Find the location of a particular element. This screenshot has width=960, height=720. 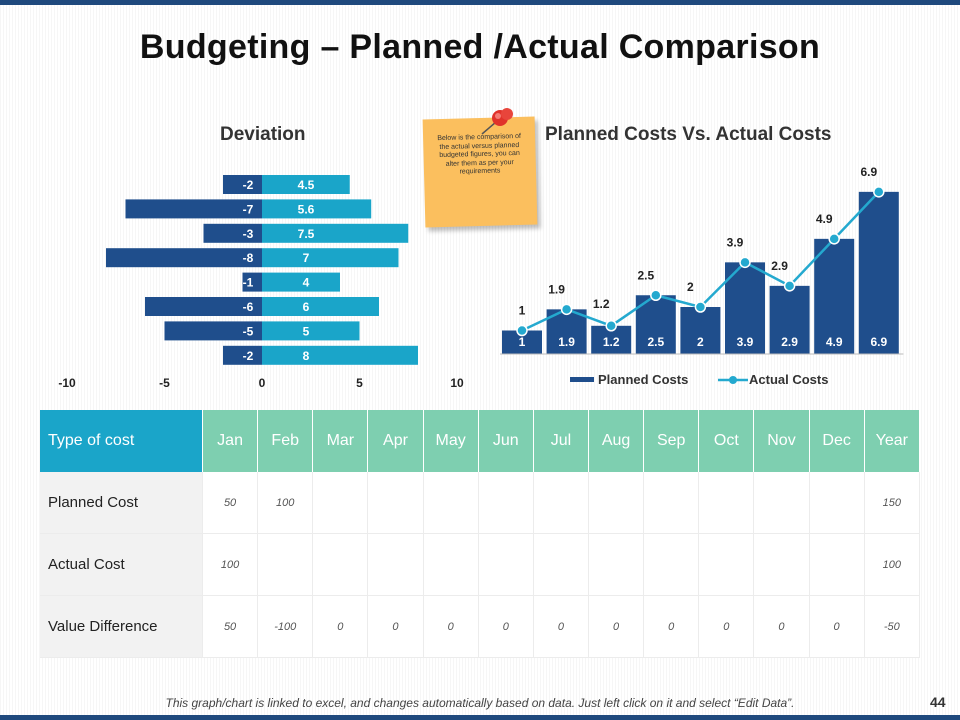

actual-cost-label: 6.9 is located at coordinates (868, 172).